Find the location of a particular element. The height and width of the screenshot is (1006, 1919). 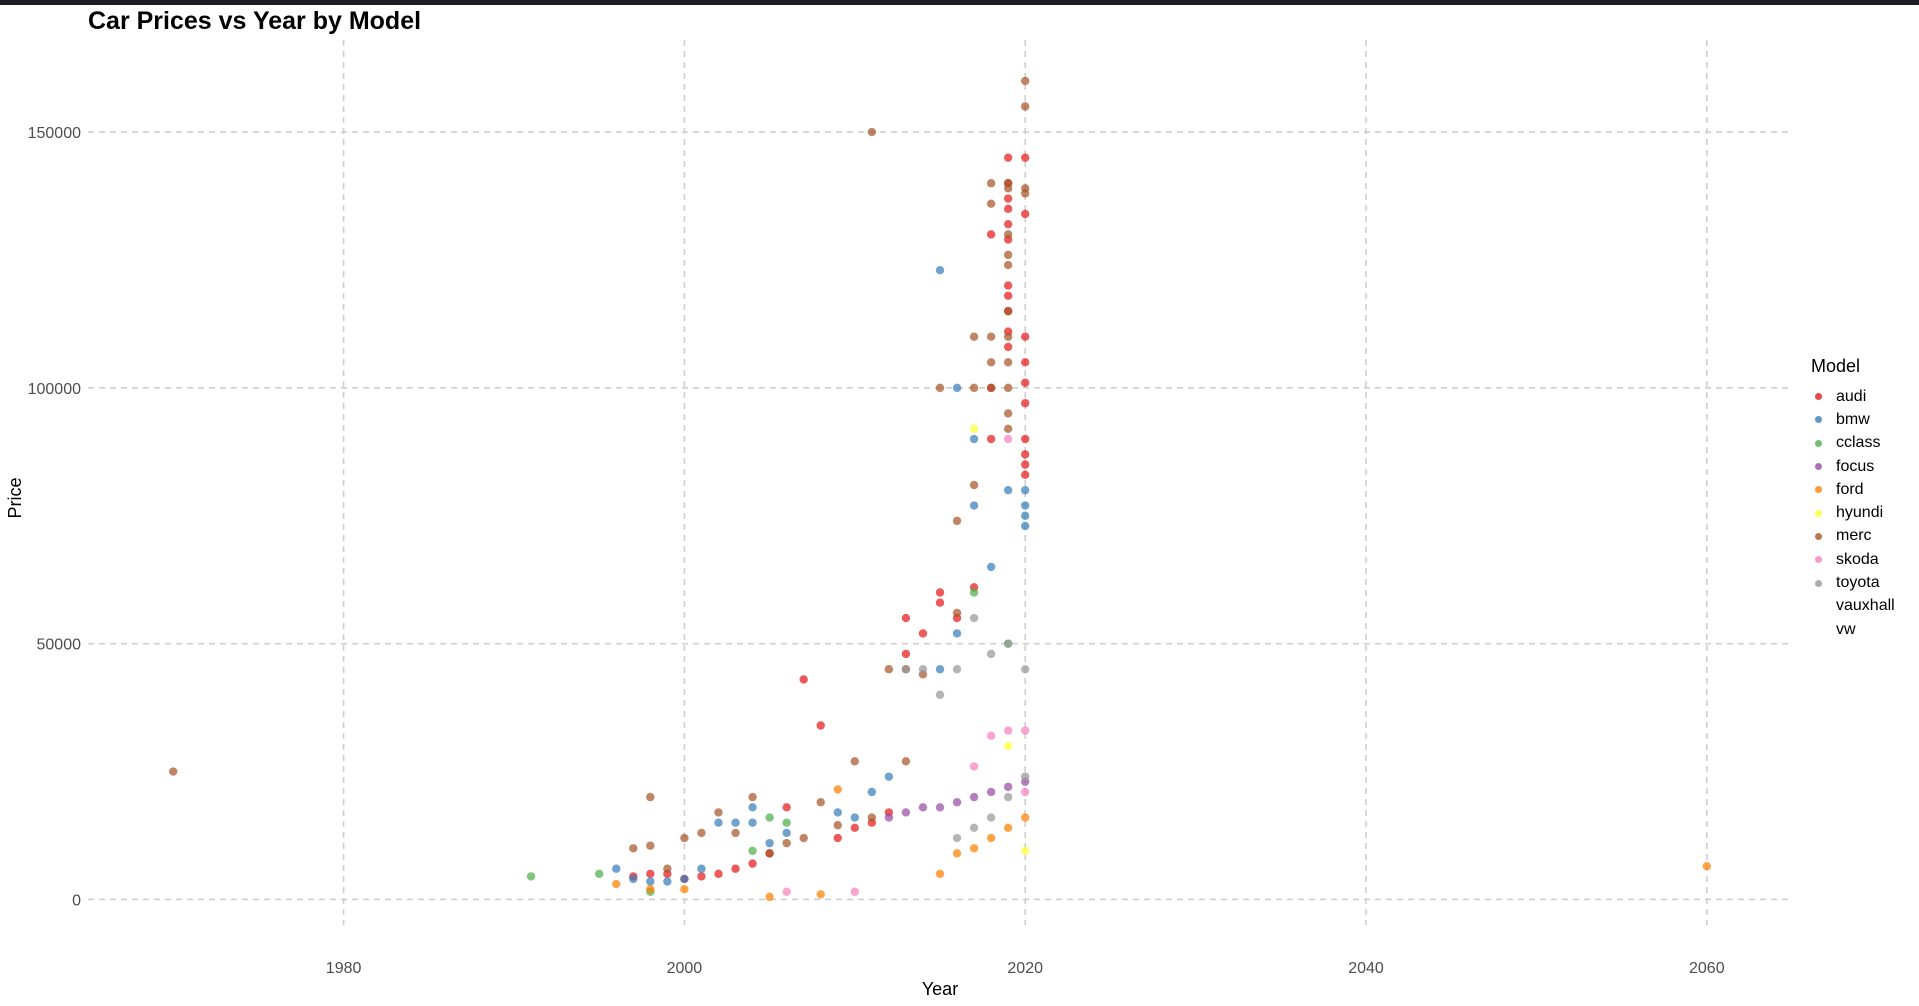

legend-key-focus is located at coordinates (1818, 467).